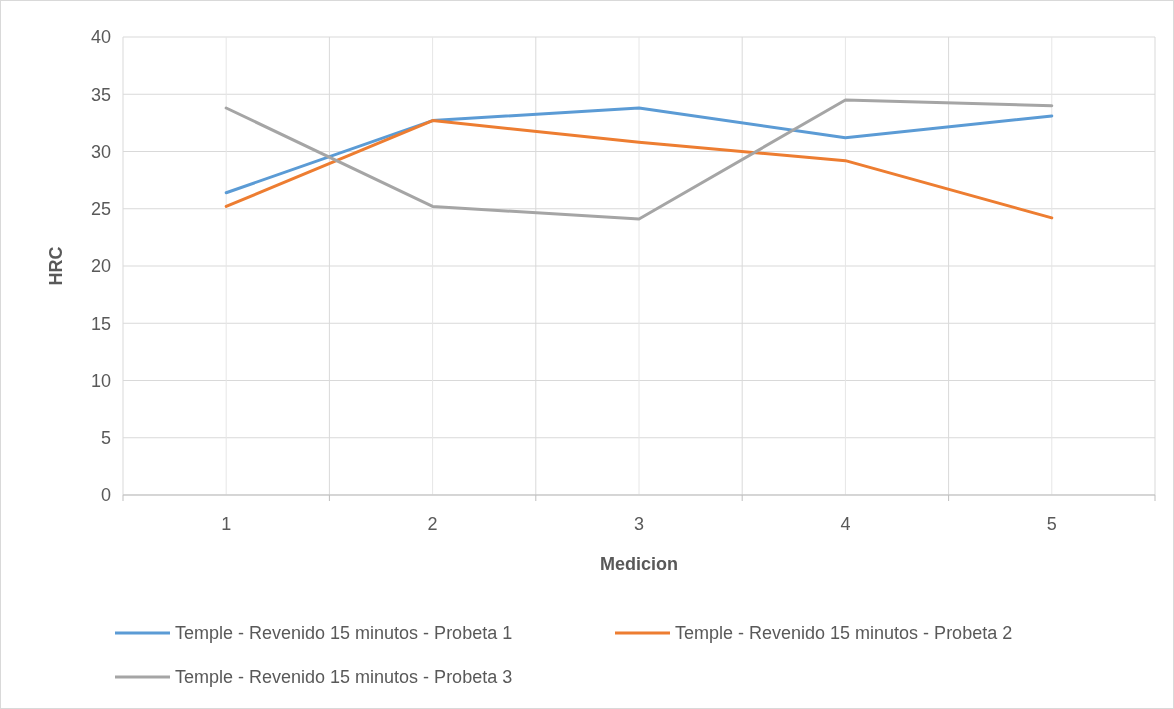 The width and height of the screenshot is (1174, 709). I want to click on legend-label: Temple - Revenido 15 minutos - Probeta 2, so click(844, 633).